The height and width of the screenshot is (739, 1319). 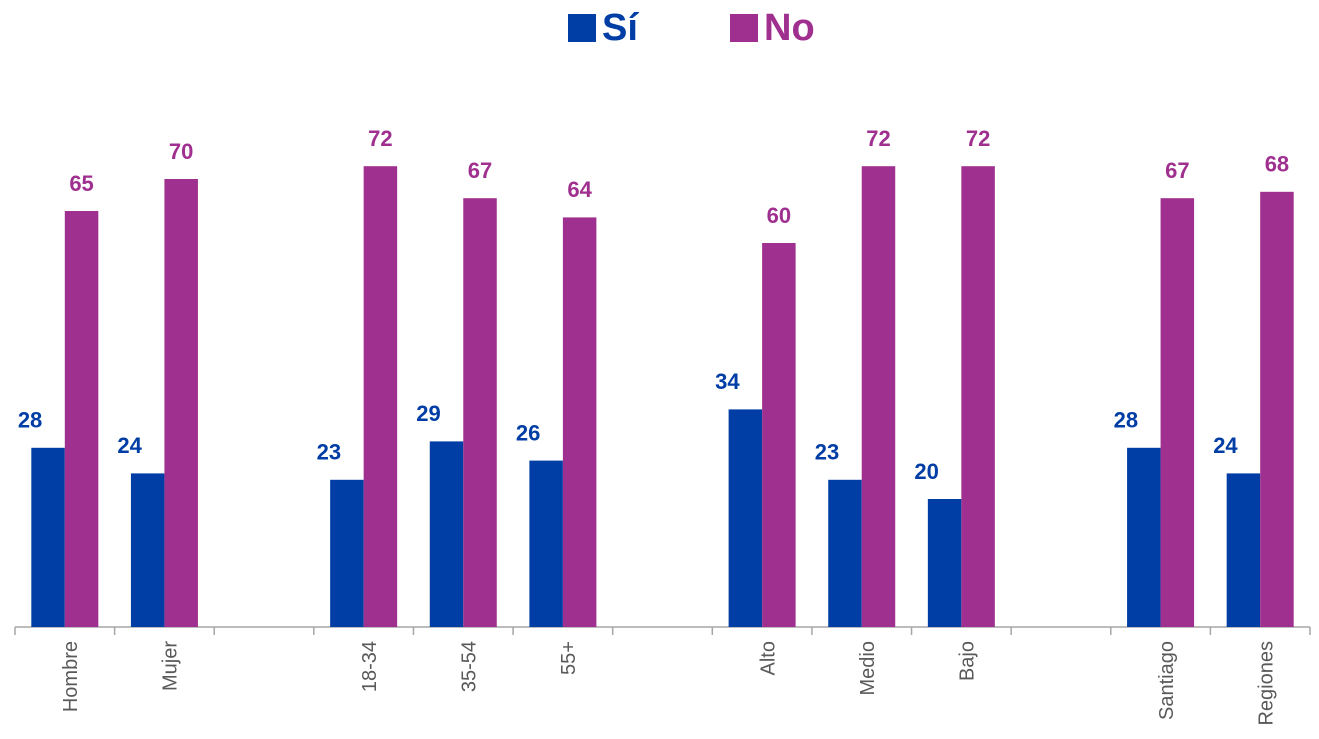 What do you see at coordinates (370, 666) in the screenshot?
I see `x-tick-label: 18-34` at bounding box center [370, 666].